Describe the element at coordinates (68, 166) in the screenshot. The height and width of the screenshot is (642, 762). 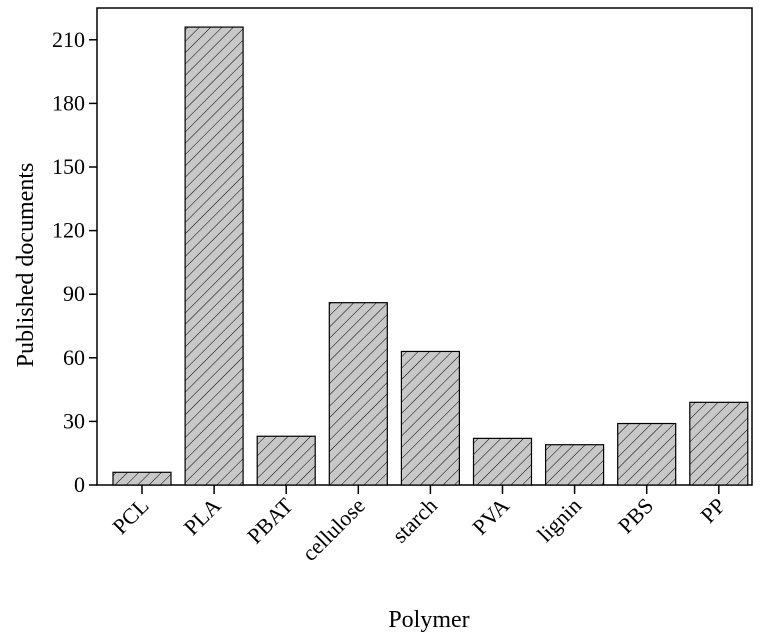
I see `y-tick-label: 150` at that location.